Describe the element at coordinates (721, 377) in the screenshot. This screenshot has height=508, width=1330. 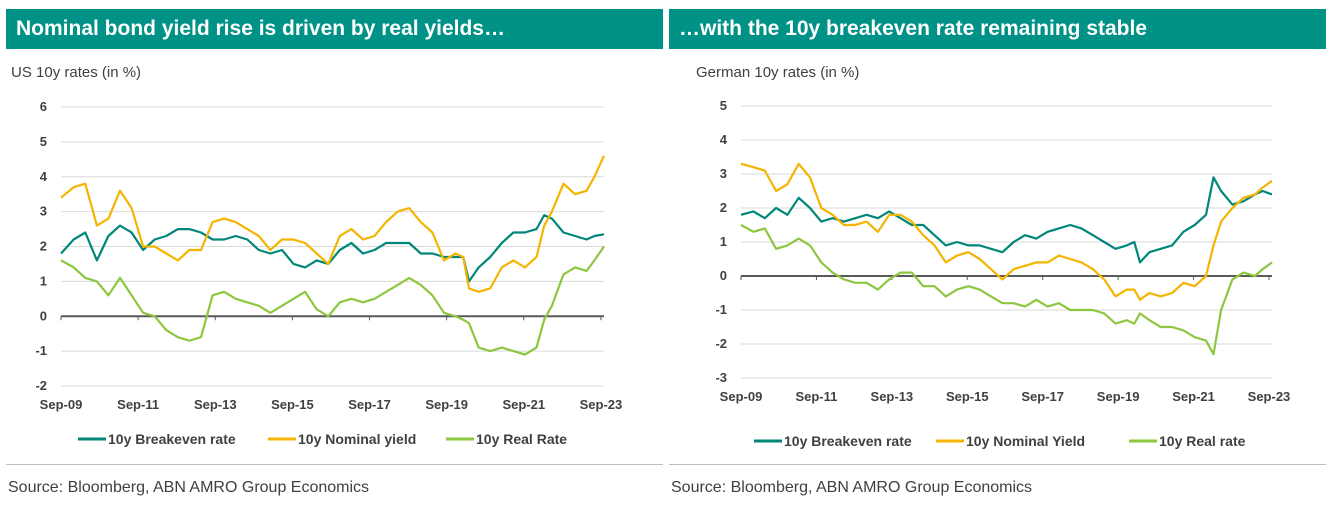
I see `y-tick-label: -3` at that location.